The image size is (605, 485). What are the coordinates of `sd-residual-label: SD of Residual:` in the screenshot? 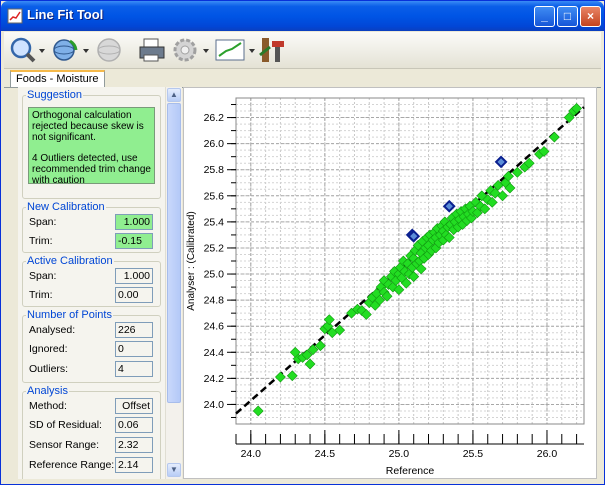 It's located at (65, 425).